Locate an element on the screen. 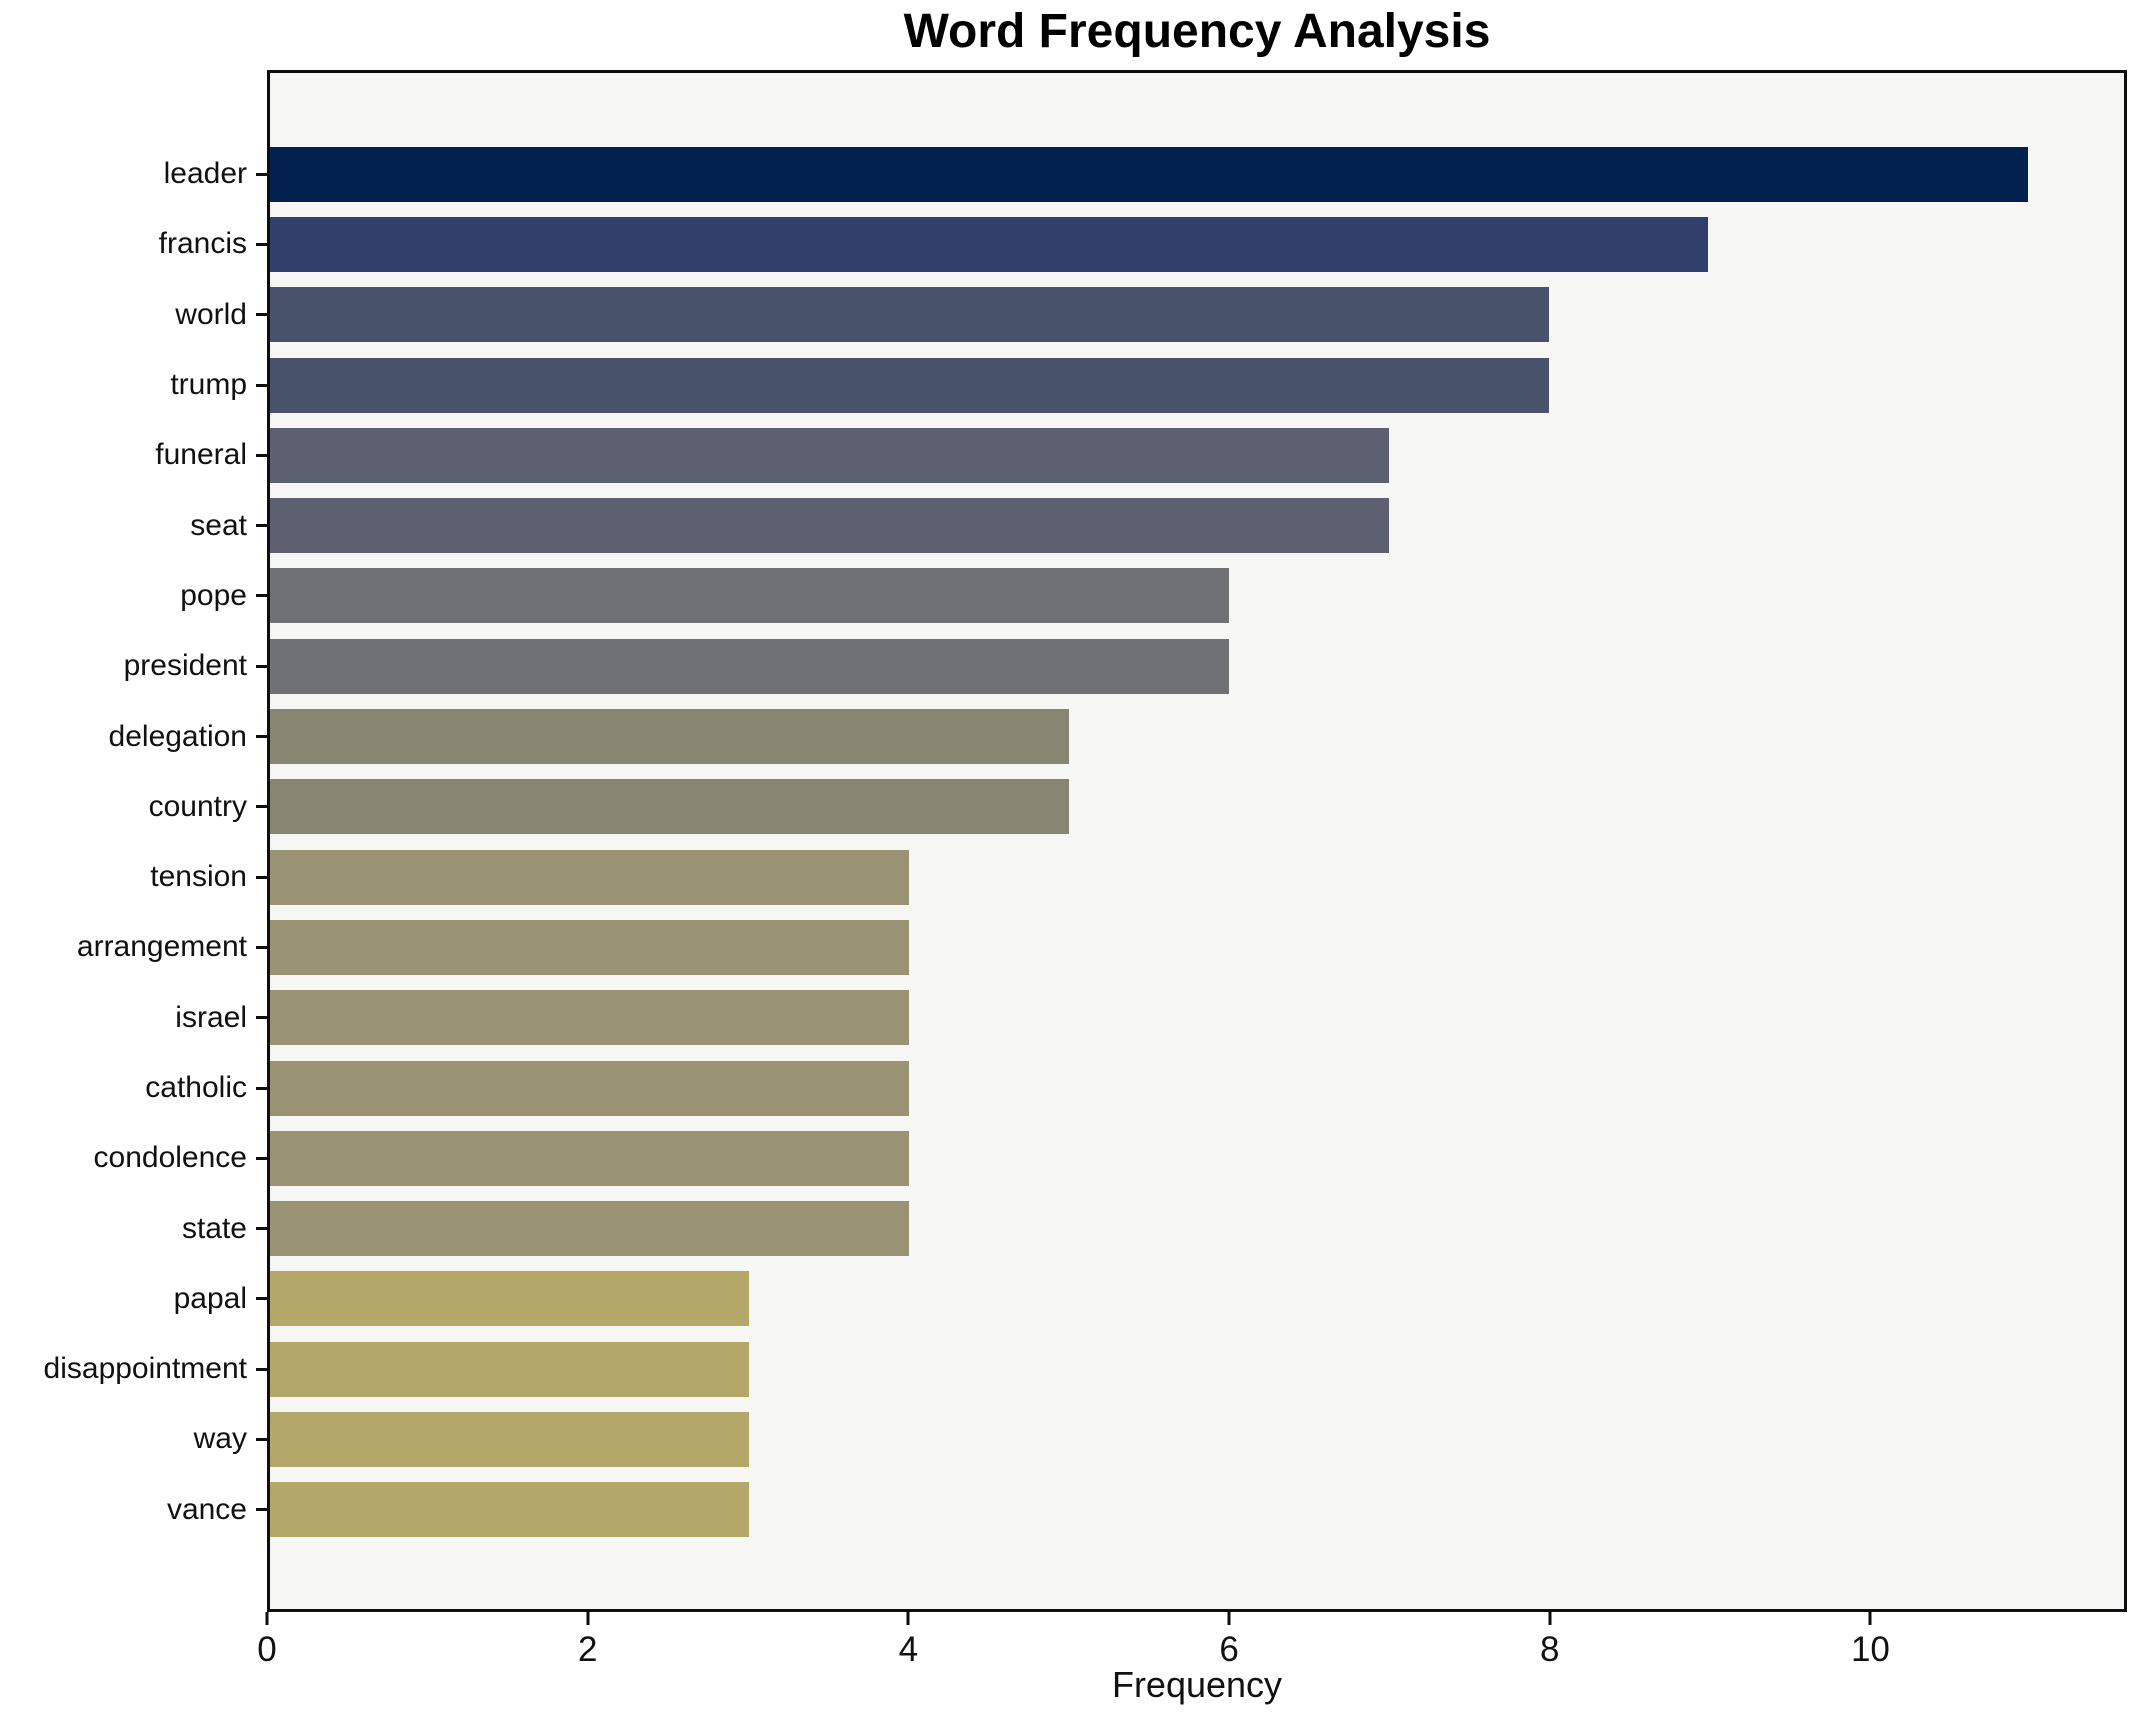 This screenshot has width=2145, height=1722. y-row: leader is located at coordinates (133, 174).